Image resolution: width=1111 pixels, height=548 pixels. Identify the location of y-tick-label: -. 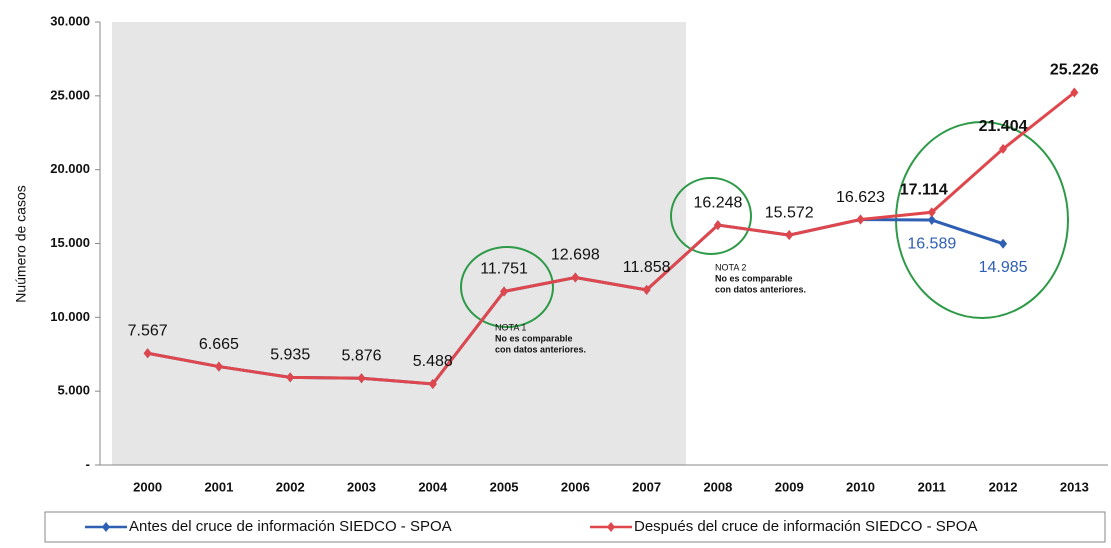
(88, 463).